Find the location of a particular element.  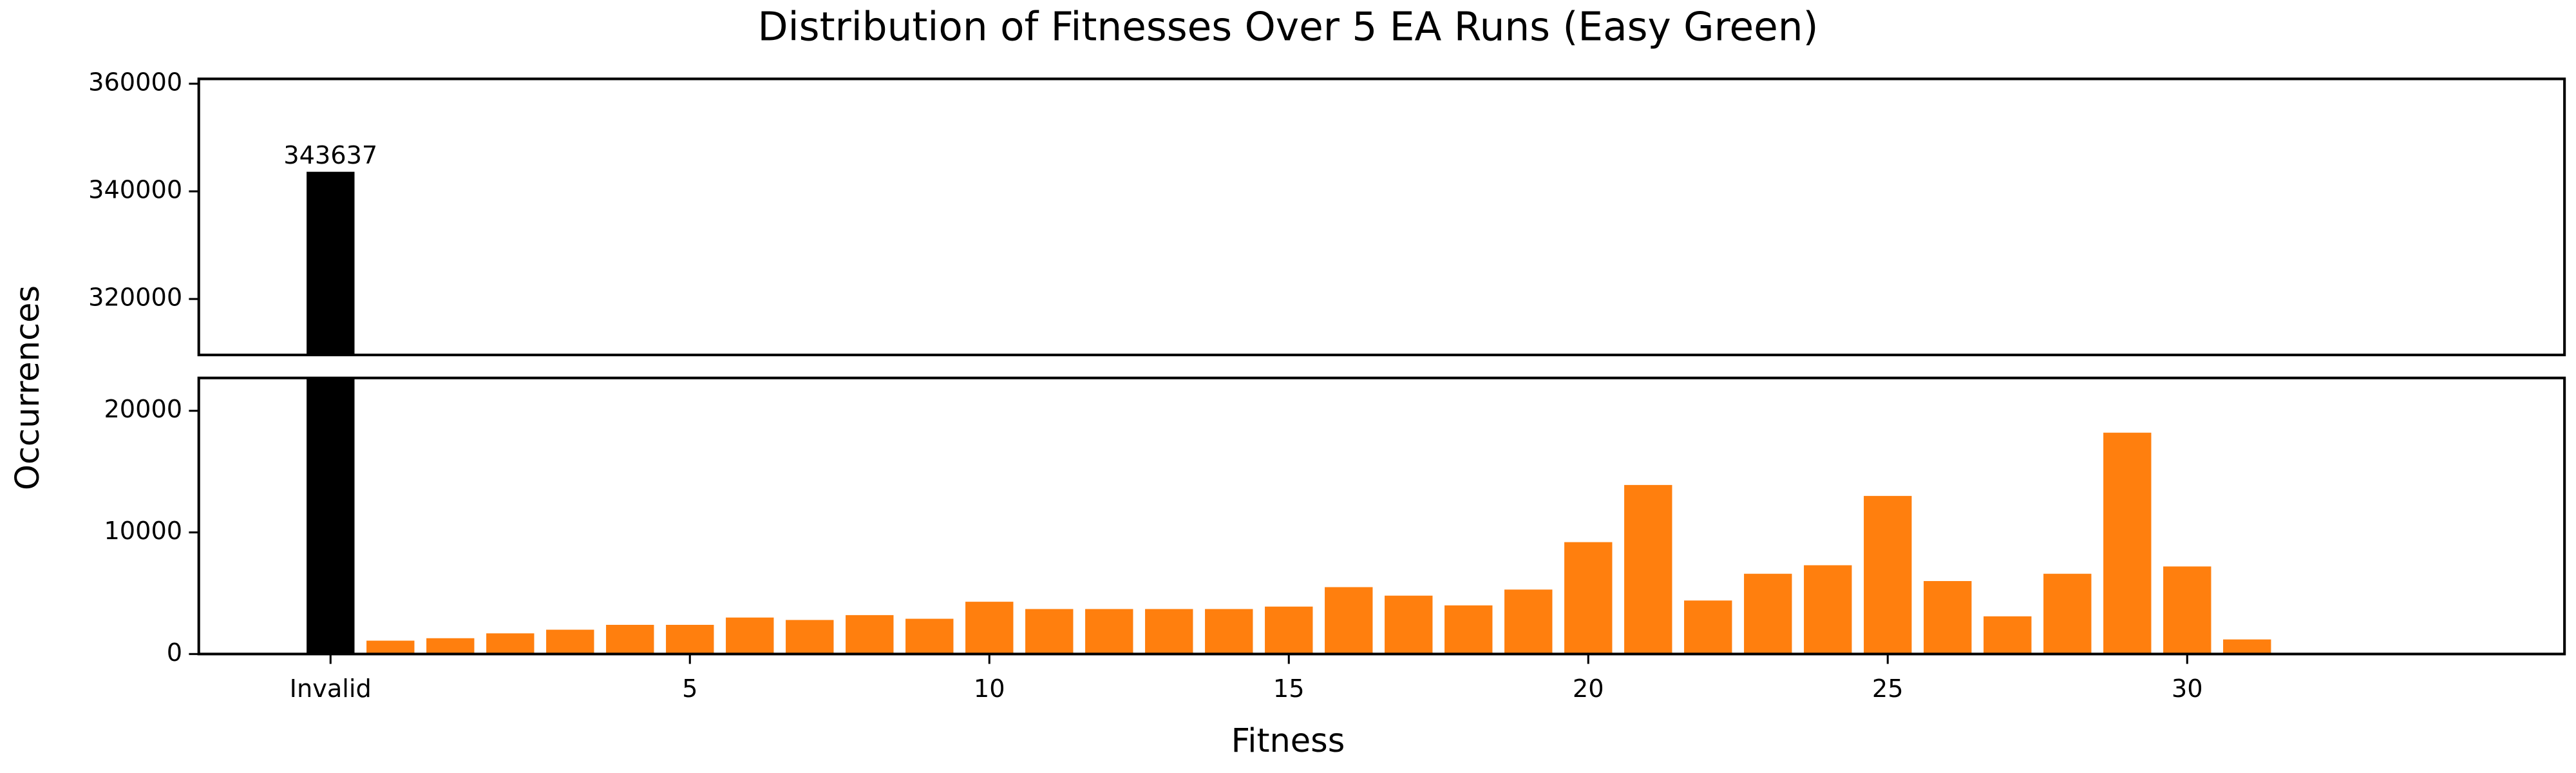

y-tick-label: 340000 is located at coordinates (135, 190).